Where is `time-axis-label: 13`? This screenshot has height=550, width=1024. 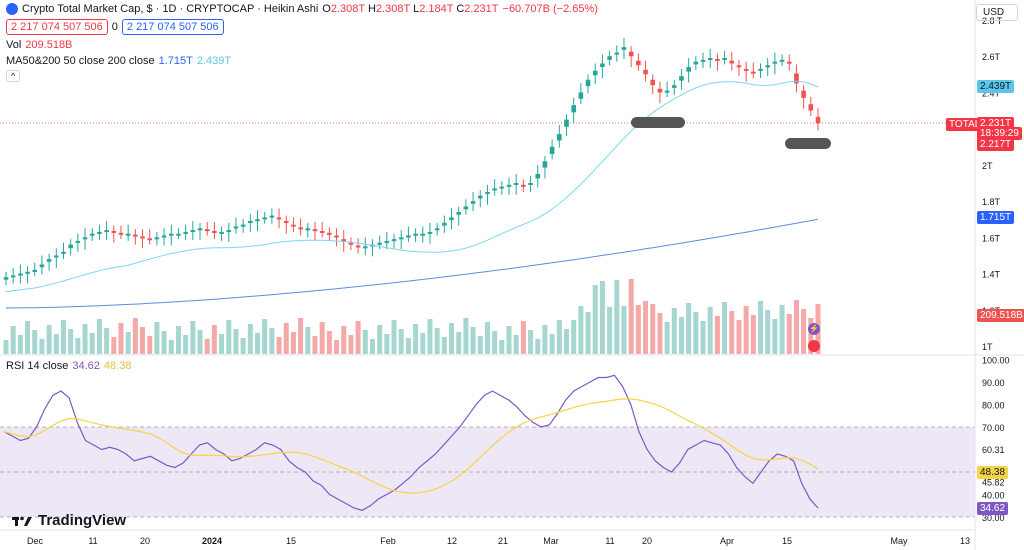
time-axis-label: 13 is located at coordinates (965, 541).